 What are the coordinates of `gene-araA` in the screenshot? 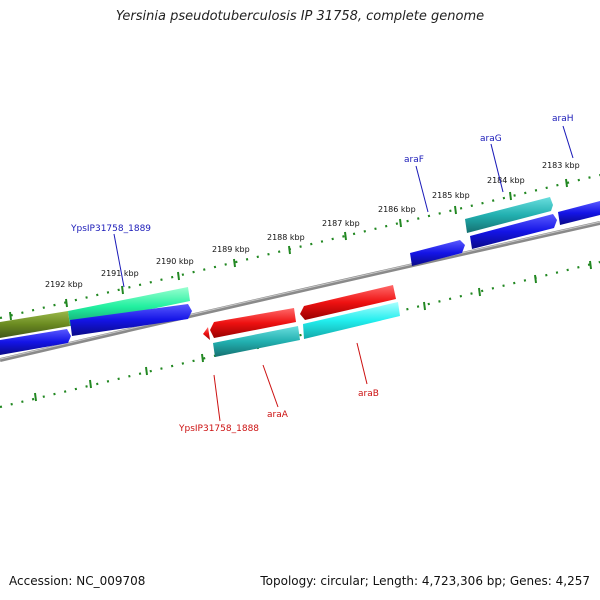 It's located at (253, 323).